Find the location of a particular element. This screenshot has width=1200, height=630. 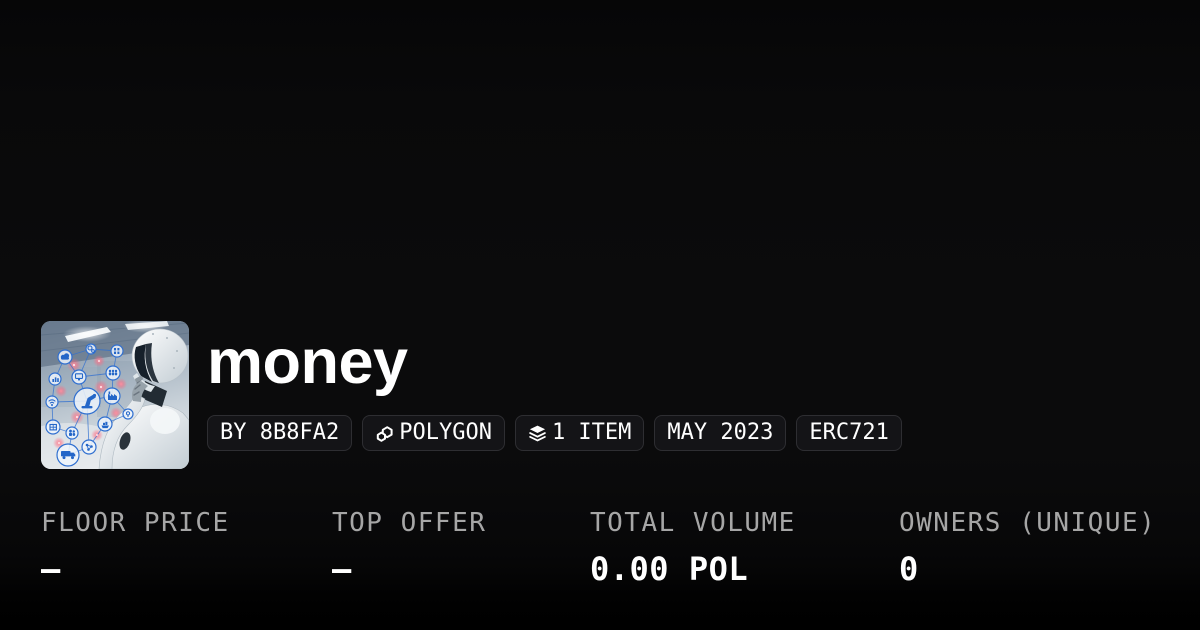

creator-badge-label: BY 8B8FA2 is located at coordinates (280, 432).